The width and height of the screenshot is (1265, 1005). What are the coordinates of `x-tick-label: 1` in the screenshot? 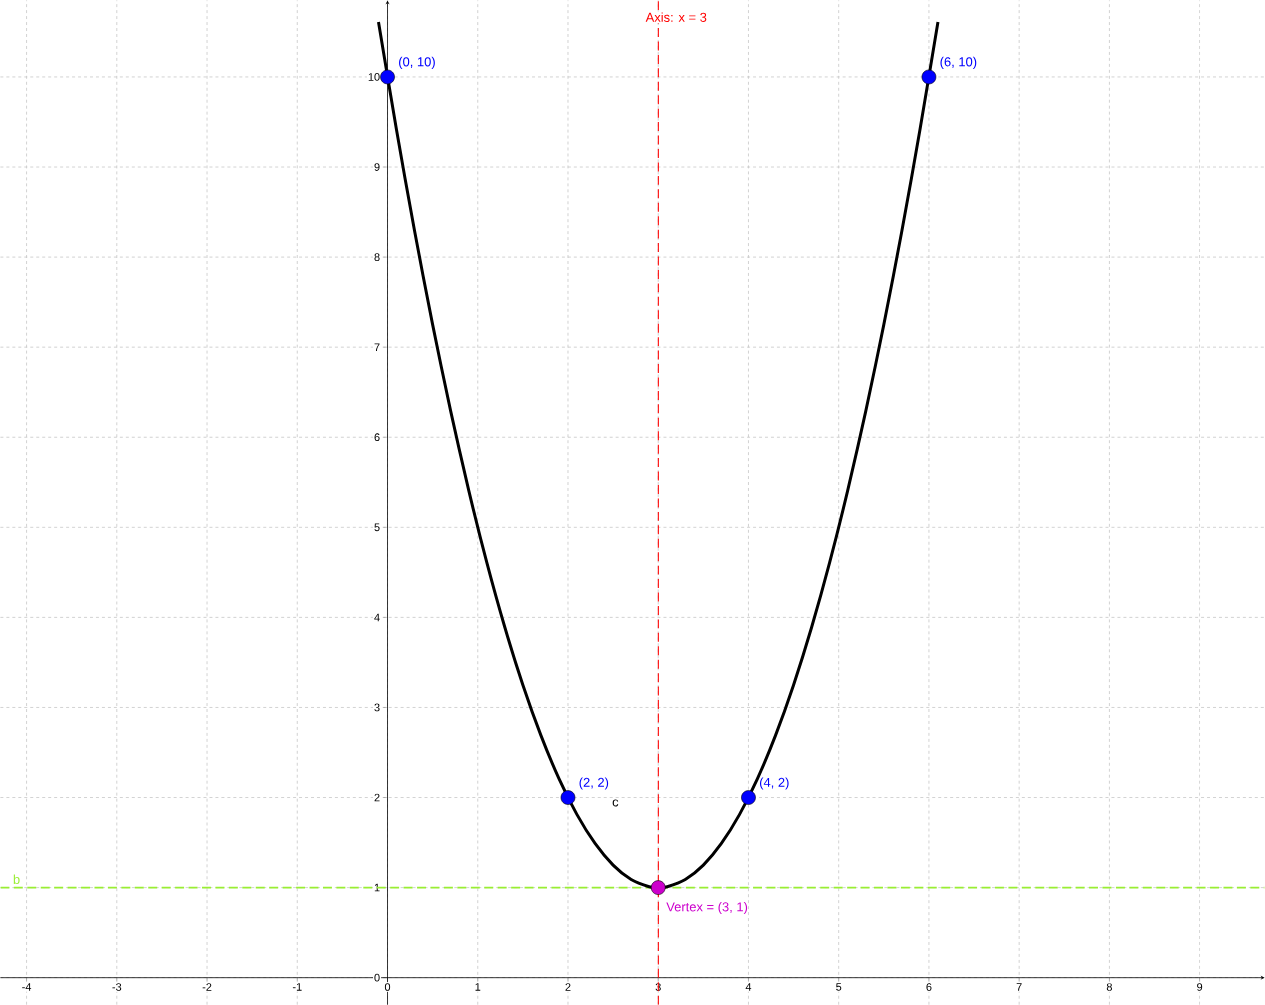 It's located at (478, 987).